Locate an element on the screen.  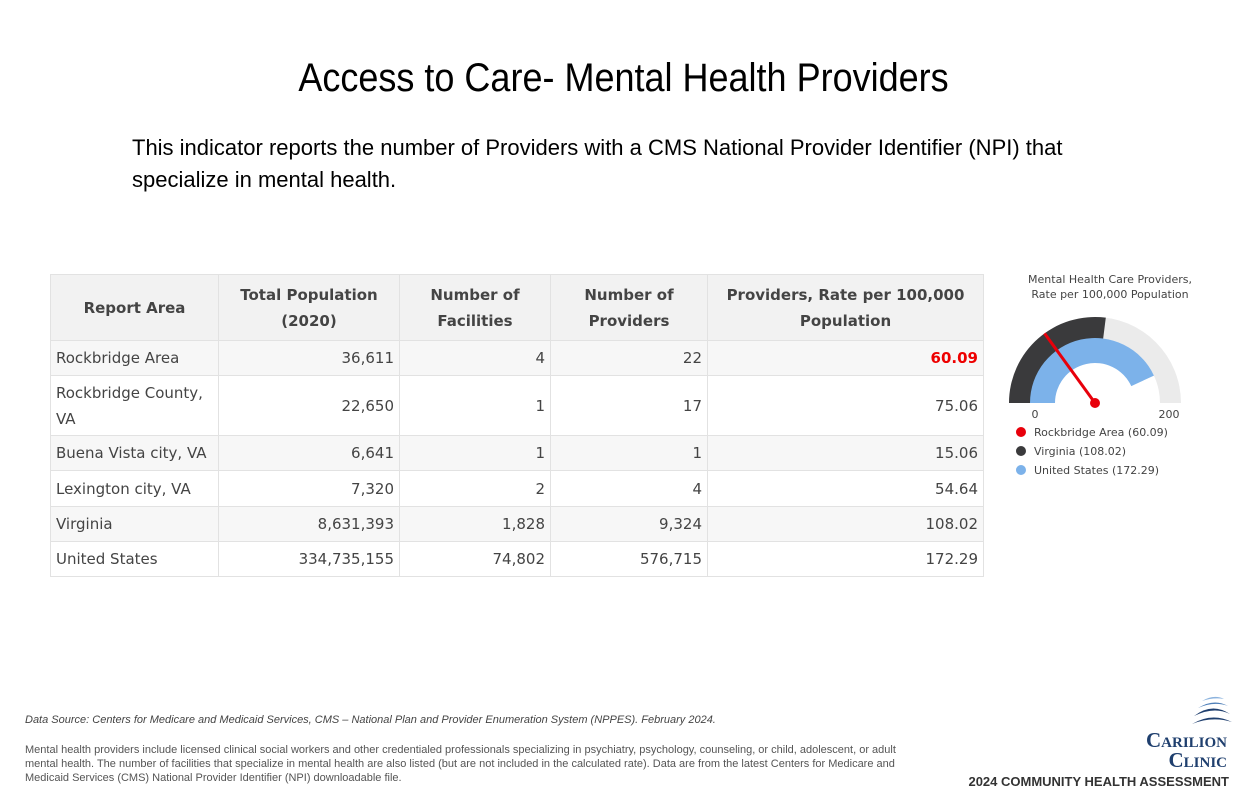
table-cell: 334,735,155 is located at coordinates (309, 559).